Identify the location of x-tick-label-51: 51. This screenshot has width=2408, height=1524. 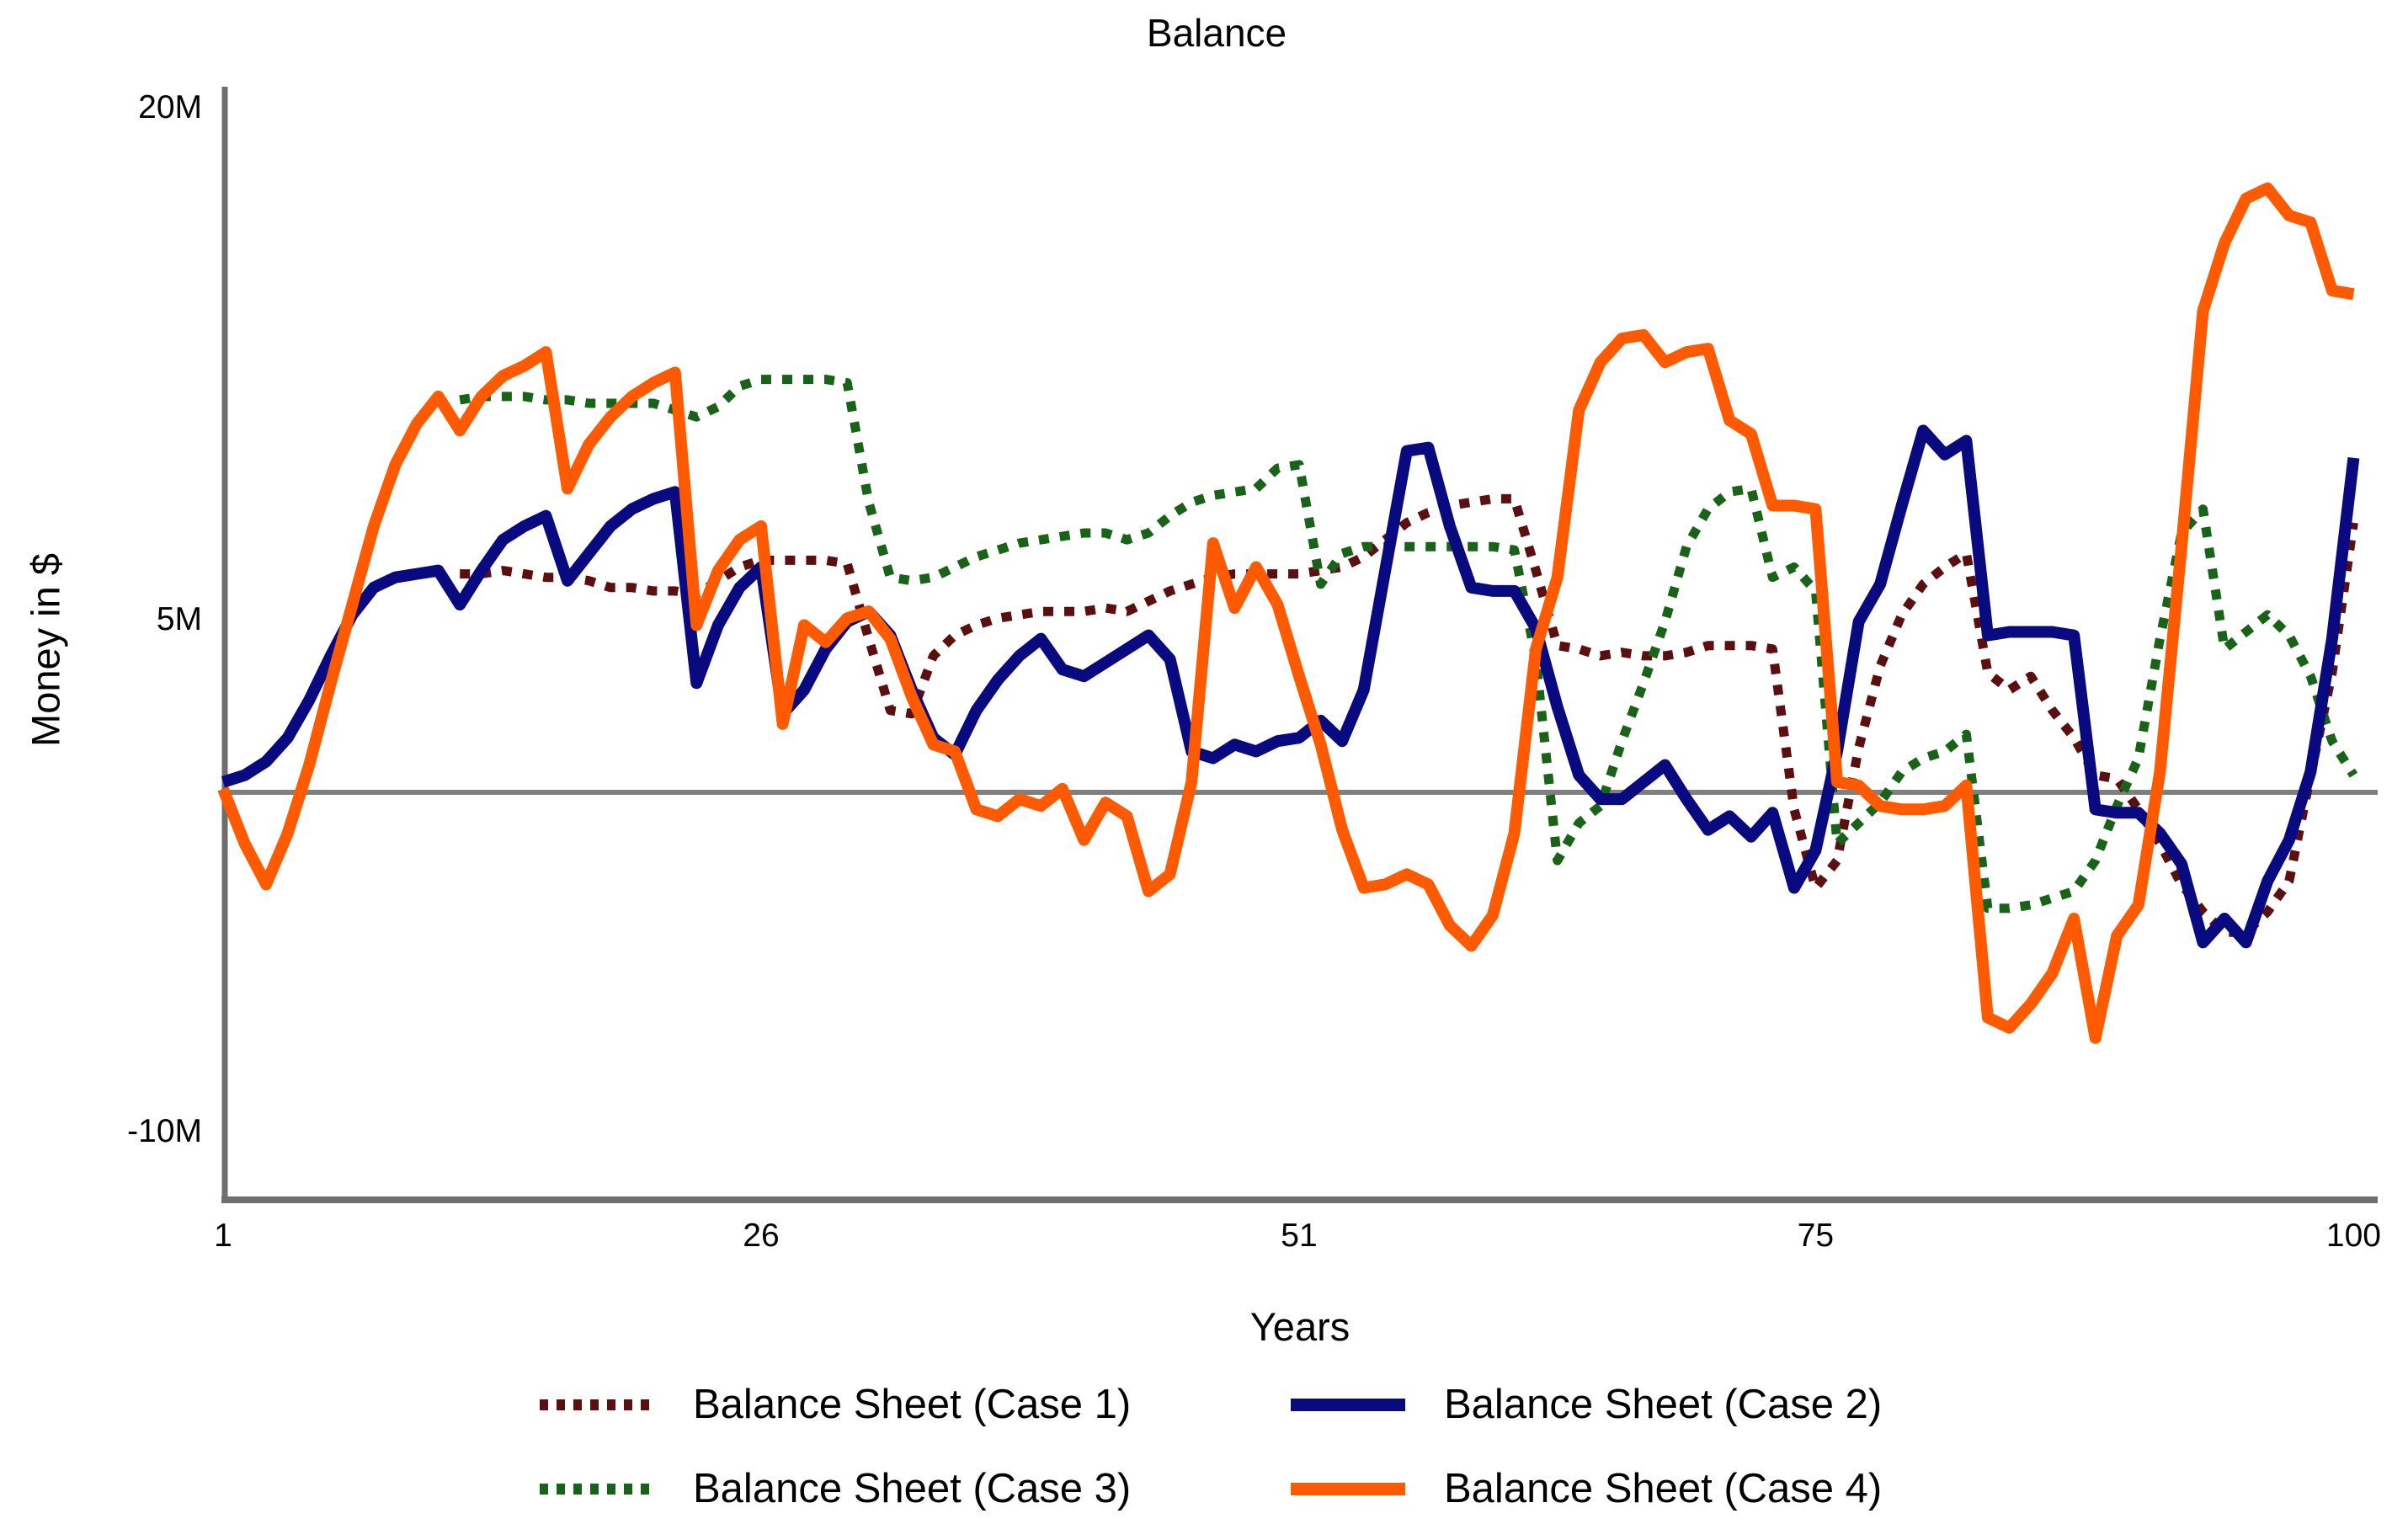
(1299, 1236).